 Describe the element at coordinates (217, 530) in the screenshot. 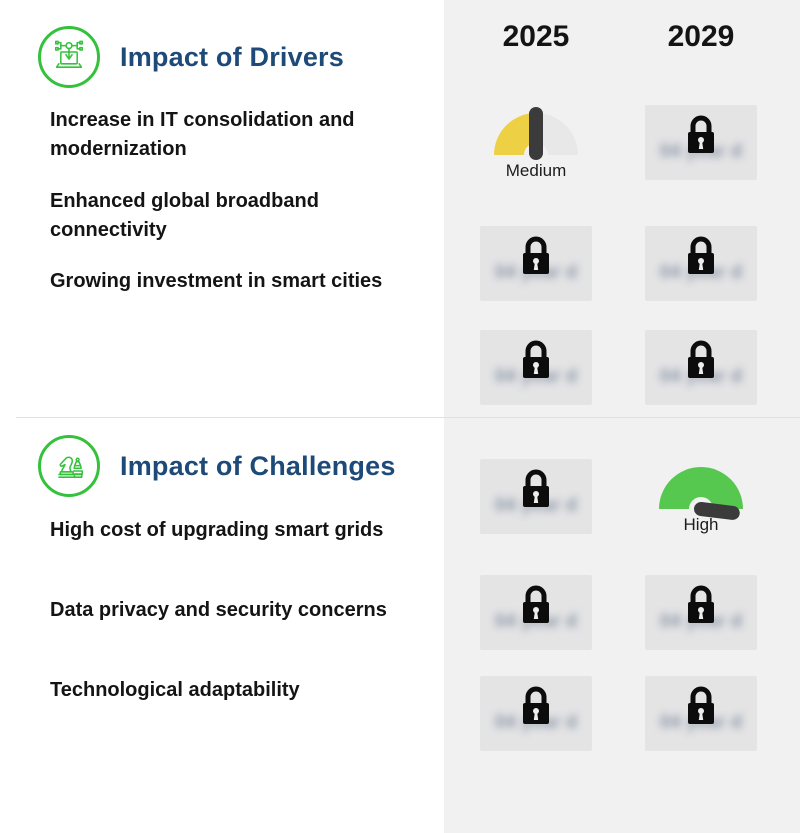

I see `challenge-item: High cost of upgrading smart grids` at that location.